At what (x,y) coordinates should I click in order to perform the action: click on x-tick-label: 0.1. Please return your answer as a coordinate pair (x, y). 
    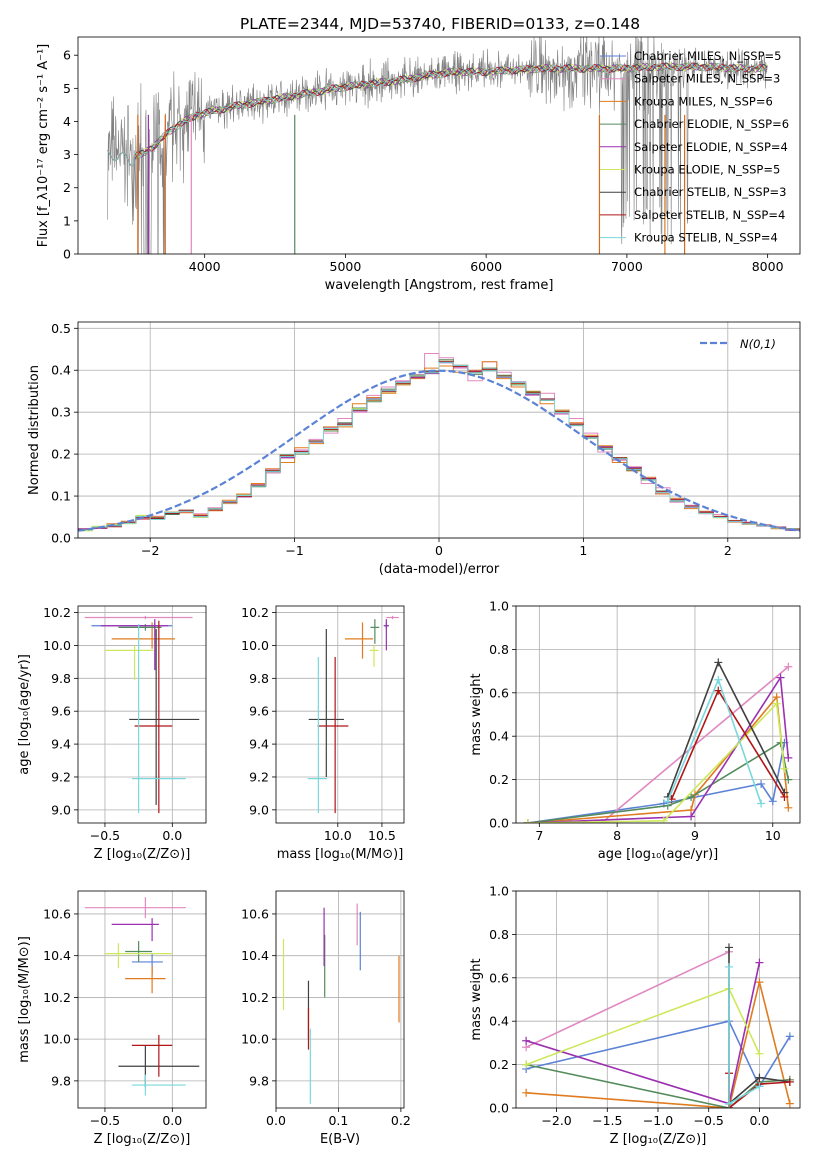
    Looking at the image, I should click on (338, 1120).